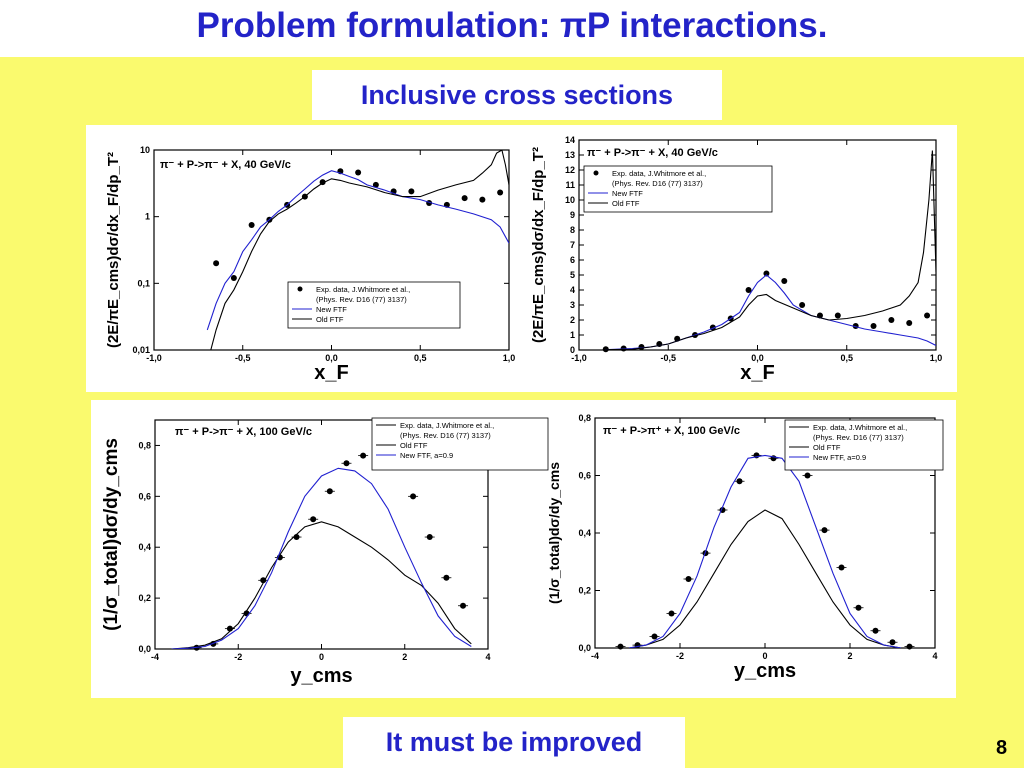 This screenshot has width=1024, height=768. What do you see at coordinates (572, 335) in the screenshot?
I see `y-tick-label: 1` at bounding box center [572, 335].